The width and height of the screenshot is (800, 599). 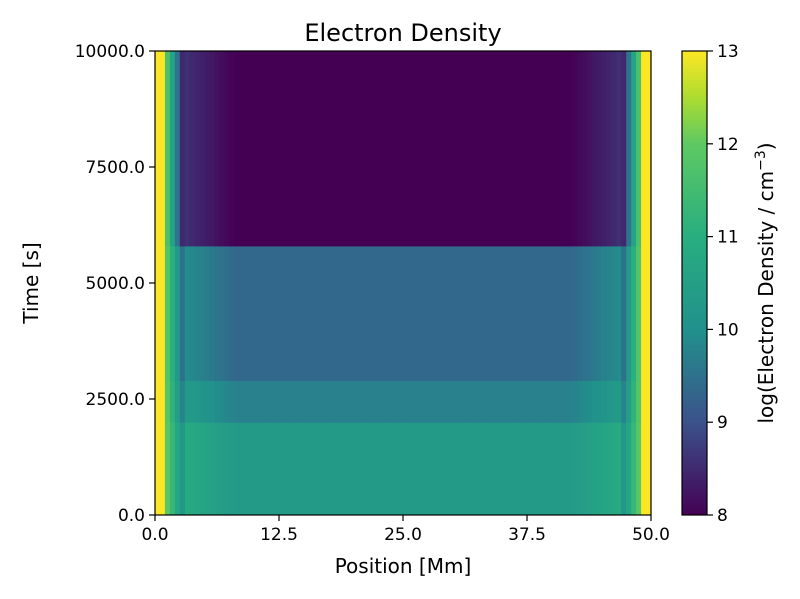 What do you see at coordinates (722, 516) in the screenshot?
I see `colorbar-tick-label: 8` at bounding box center [722, 516].